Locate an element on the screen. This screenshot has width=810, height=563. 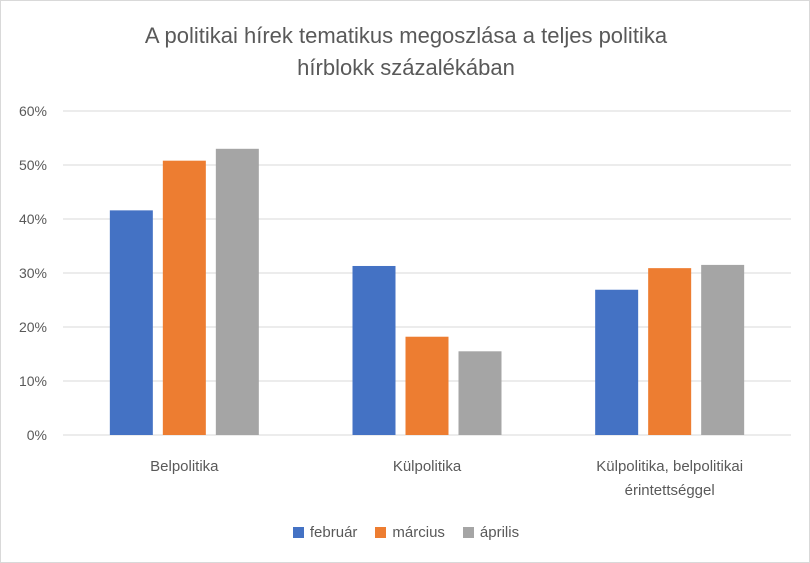
legend-item-februar: február is located at coordinates (325, 532).